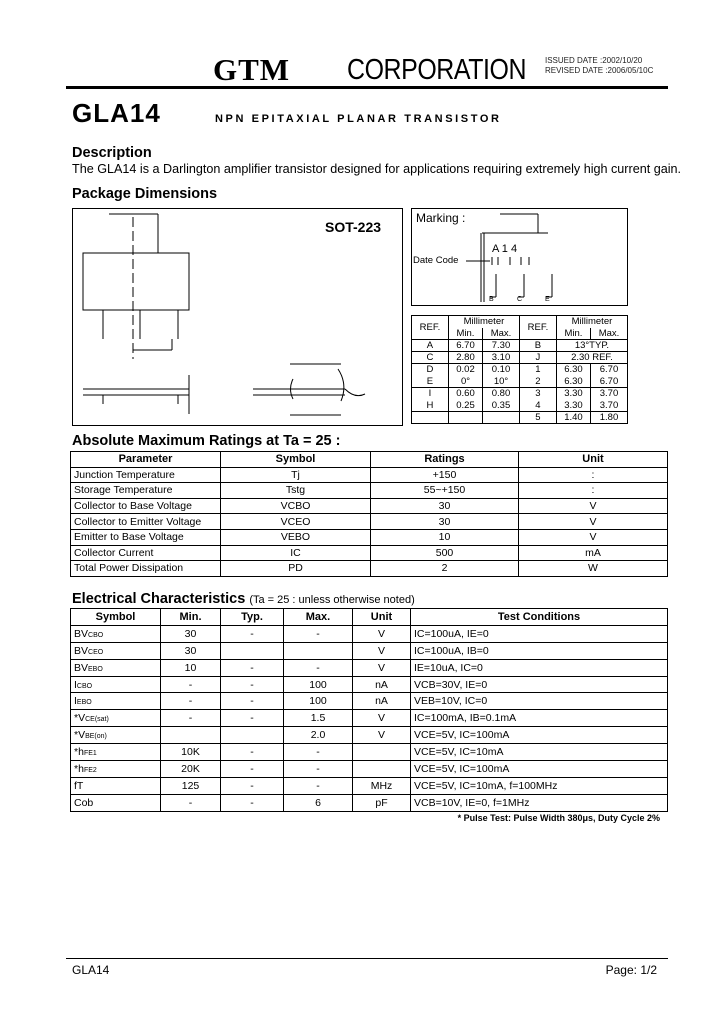 This screenshot has width=720, height=1012. What do you see at coordinates (444, 553) in the screenshot?
I see `rating-value: 500` at bounding box center [444, 553].